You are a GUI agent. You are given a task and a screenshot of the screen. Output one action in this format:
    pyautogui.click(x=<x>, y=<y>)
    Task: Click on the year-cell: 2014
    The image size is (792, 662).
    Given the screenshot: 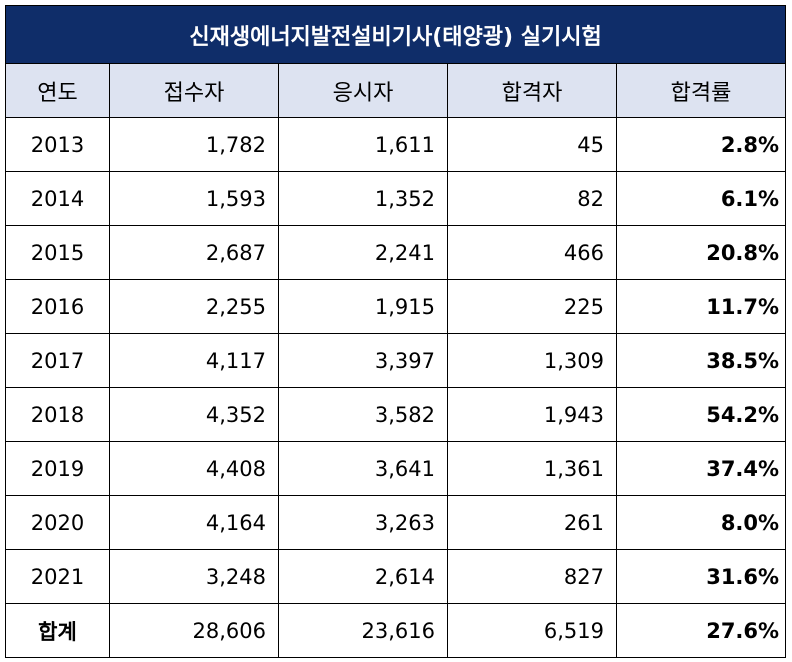 What is the action you would take?
    pyautogui.click(x=57, y=198)
    